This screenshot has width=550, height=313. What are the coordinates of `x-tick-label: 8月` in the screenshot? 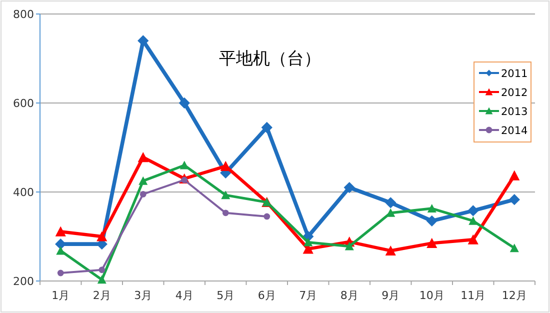 It's located at (349, 295).